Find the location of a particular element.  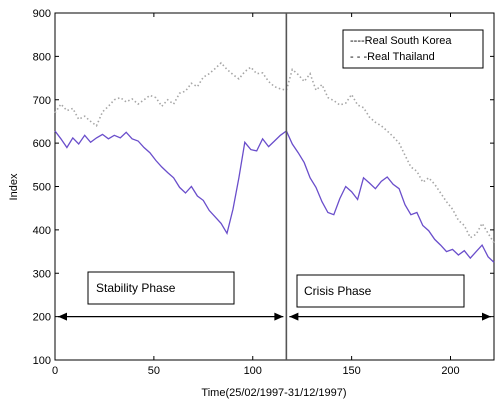

phase-annotations: Stability Phase Crisis Phase is located at coordinates (274, 296).